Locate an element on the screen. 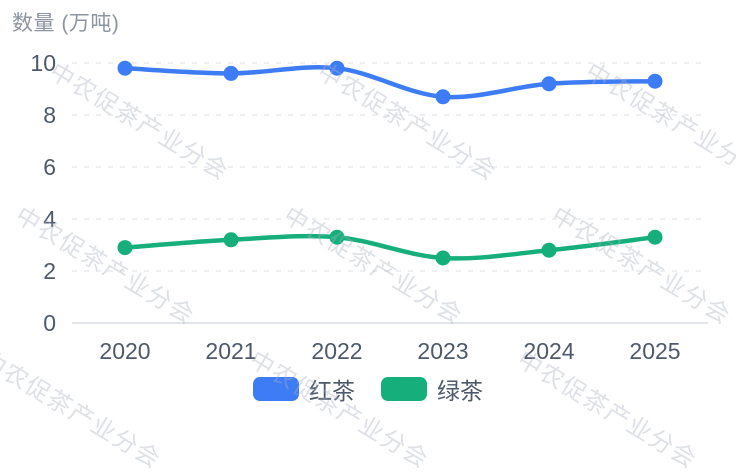 This screenshot has width=736, height=475. data-point-绿茶-2020 is located at coordinates (125, 248).